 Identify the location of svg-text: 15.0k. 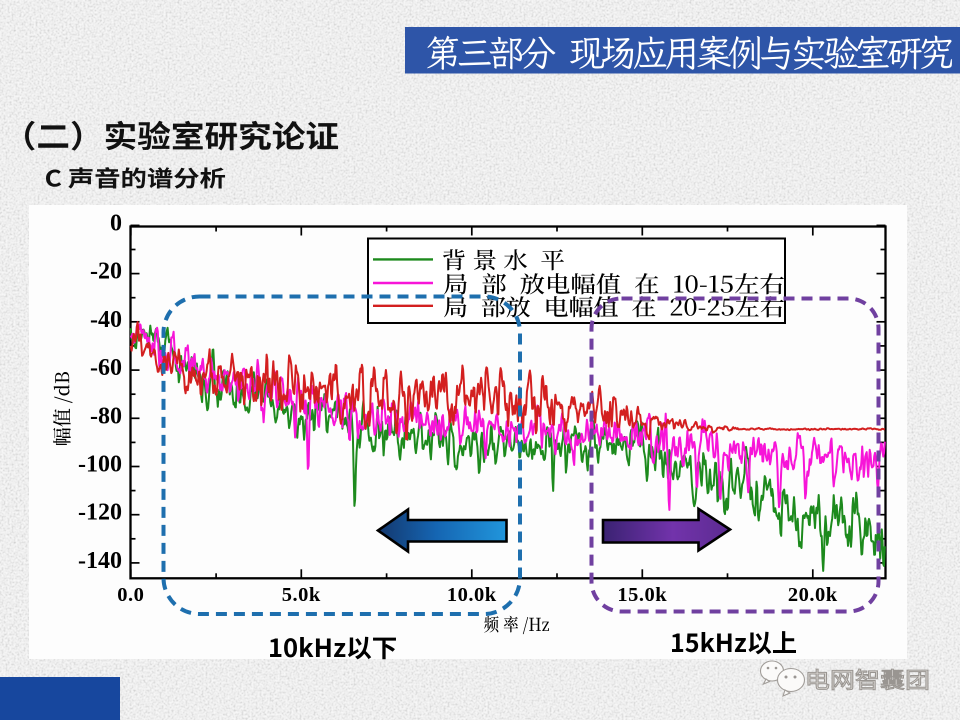
(642, 595).